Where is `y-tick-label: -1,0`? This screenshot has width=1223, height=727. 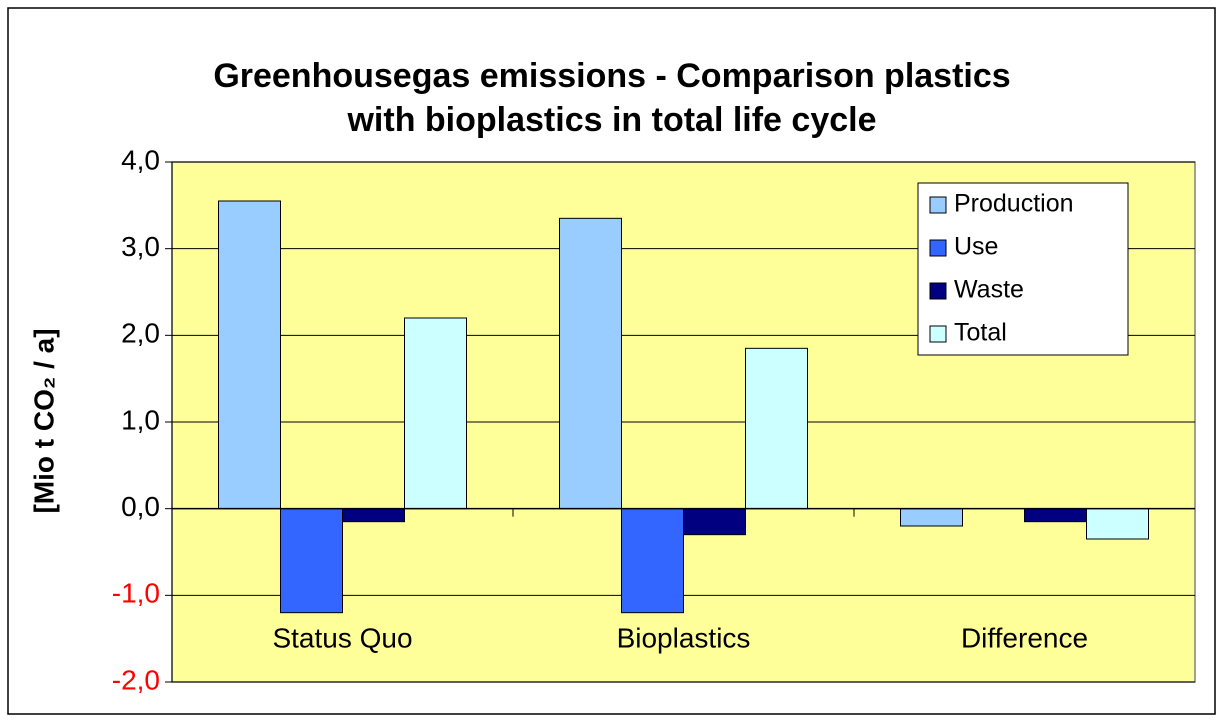 y-tick-label: -1,0 is located at coordinates (136, 593).